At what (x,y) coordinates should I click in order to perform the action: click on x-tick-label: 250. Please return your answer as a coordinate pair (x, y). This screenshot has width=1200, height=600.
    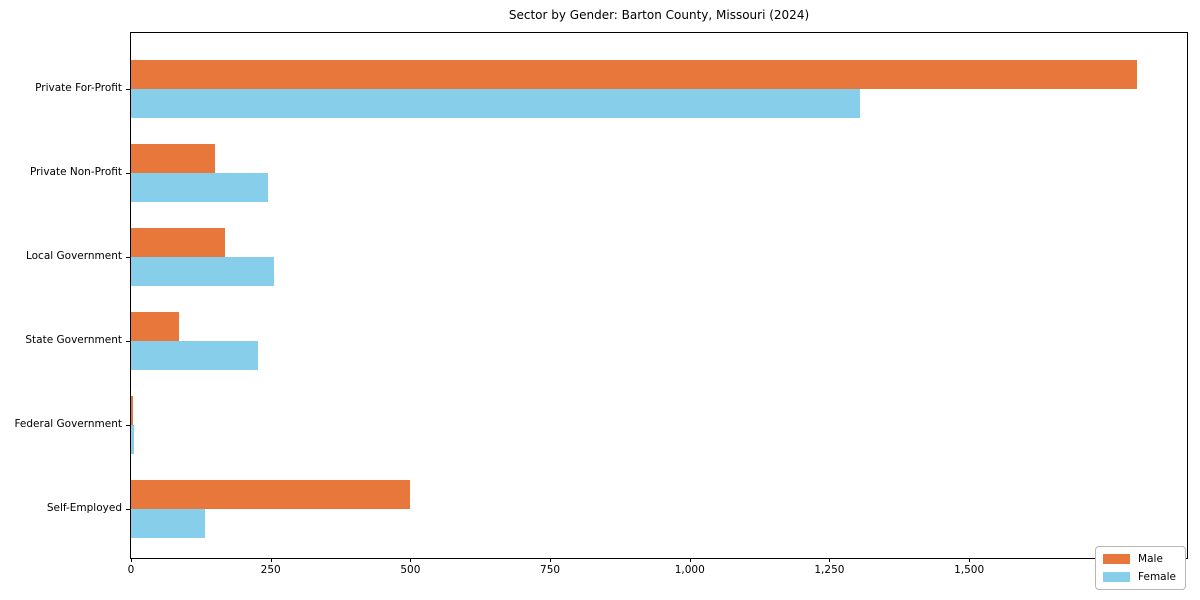
    Looking at the image, I should click on (270, 570).